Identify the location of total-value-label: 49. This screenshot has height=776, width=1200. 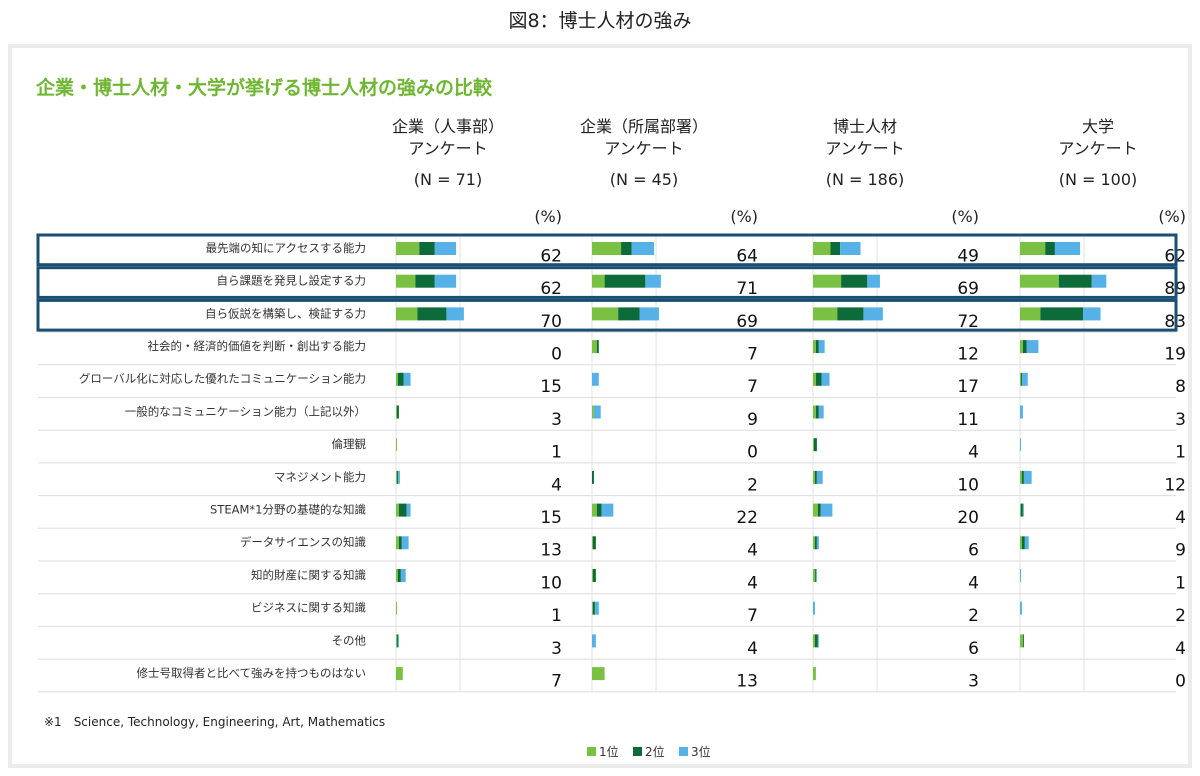
(968, 256).